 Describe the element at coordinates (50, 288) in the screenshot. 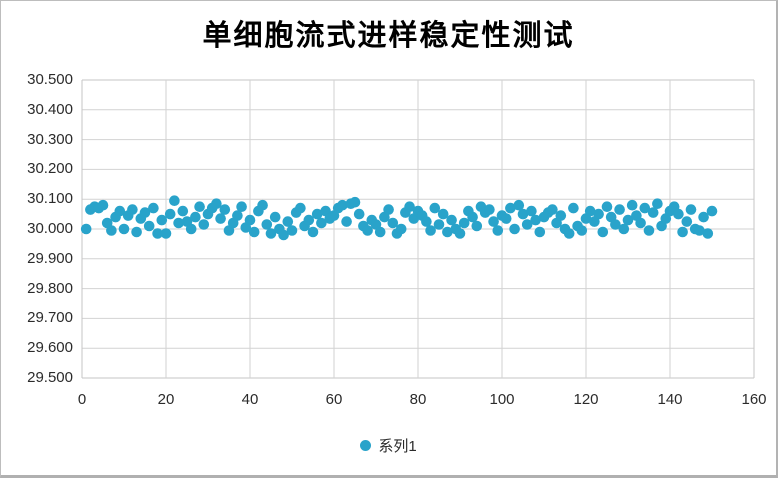

I see `y-tick-label: 29.800` at that location.